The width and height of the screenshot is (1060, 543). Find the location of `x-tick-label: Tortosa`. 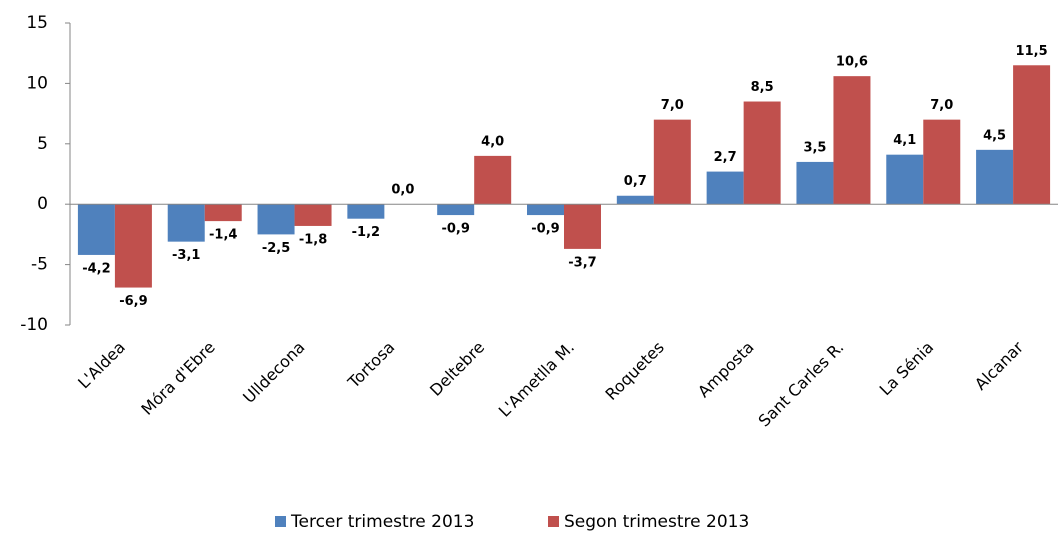

x-tick-label: Tortosa is located at coordinates (370, 365).